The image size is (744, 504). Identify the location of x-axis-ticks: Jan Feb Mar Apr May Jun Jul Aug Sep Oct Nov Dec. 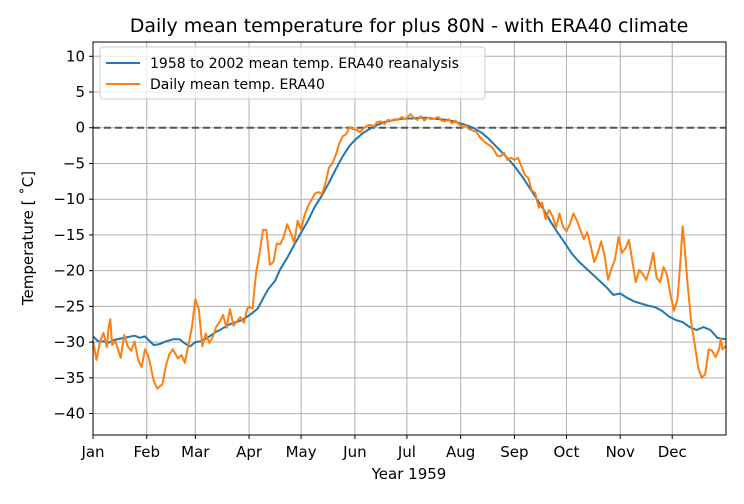
(383, 448).